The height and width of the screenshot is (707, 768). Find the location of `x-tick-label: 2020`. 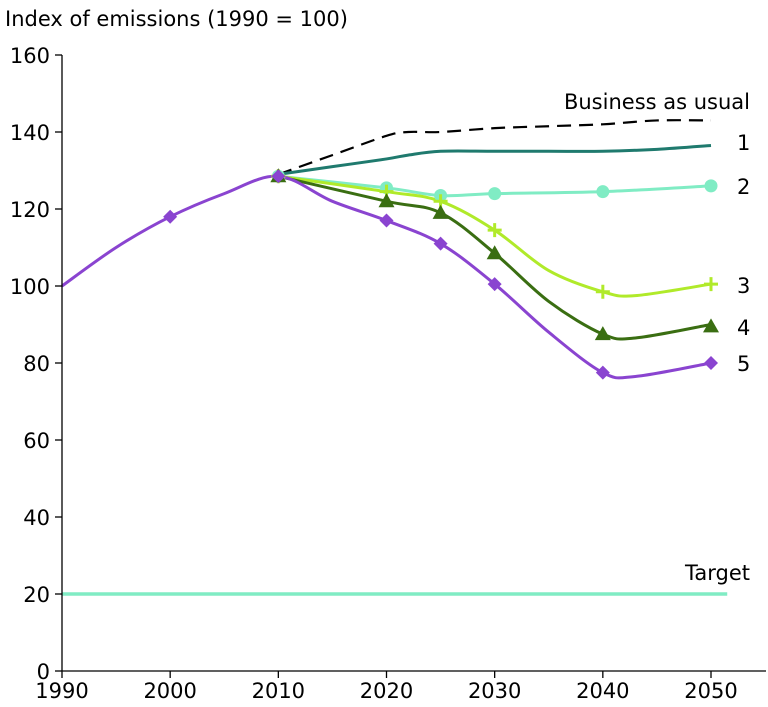

x-tick-label: 2020 is located at coordinates (386, 691).